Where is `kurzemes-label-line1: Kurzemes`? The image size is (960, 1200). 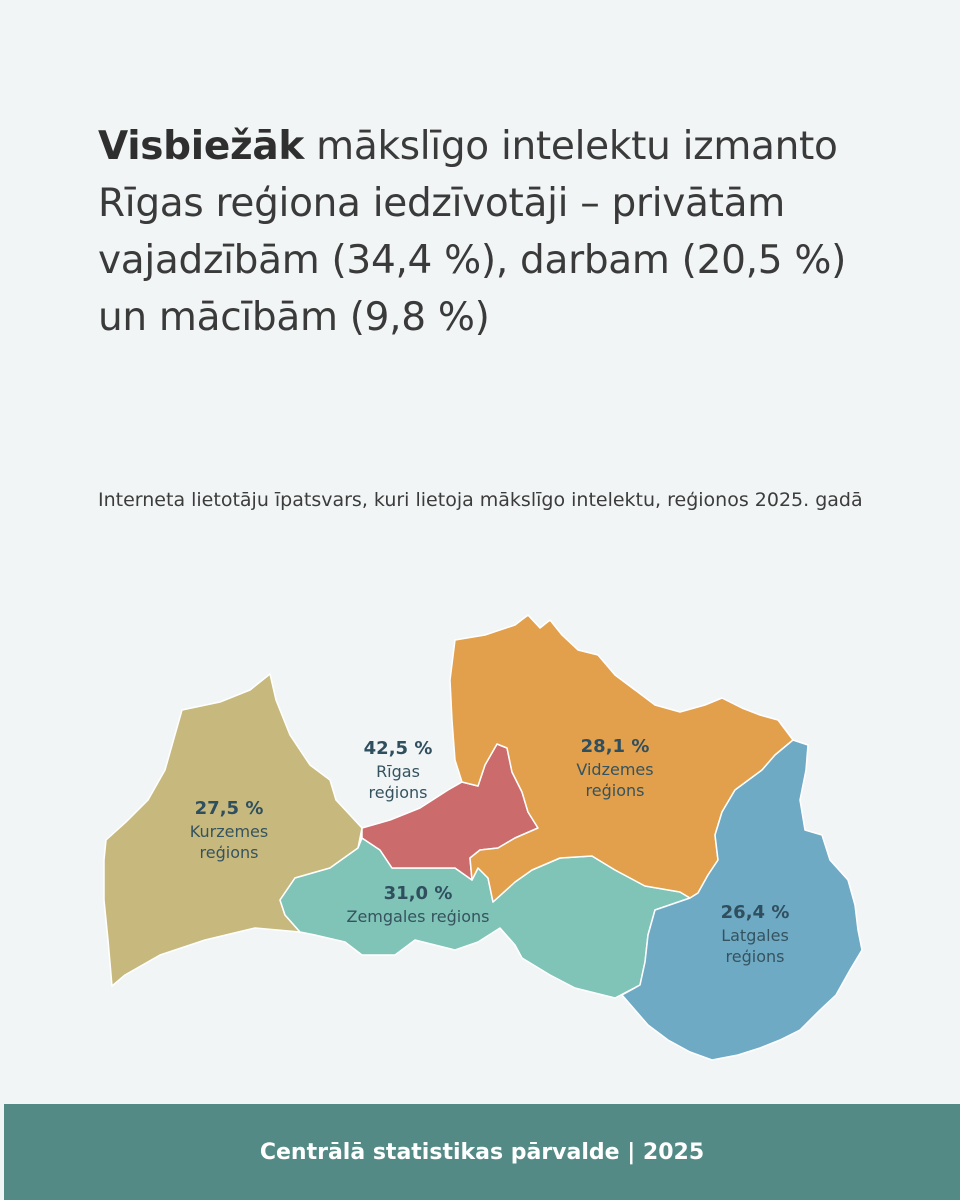 kurzemes-label-line1: Kurzemes is located at coordinates (229, 831).